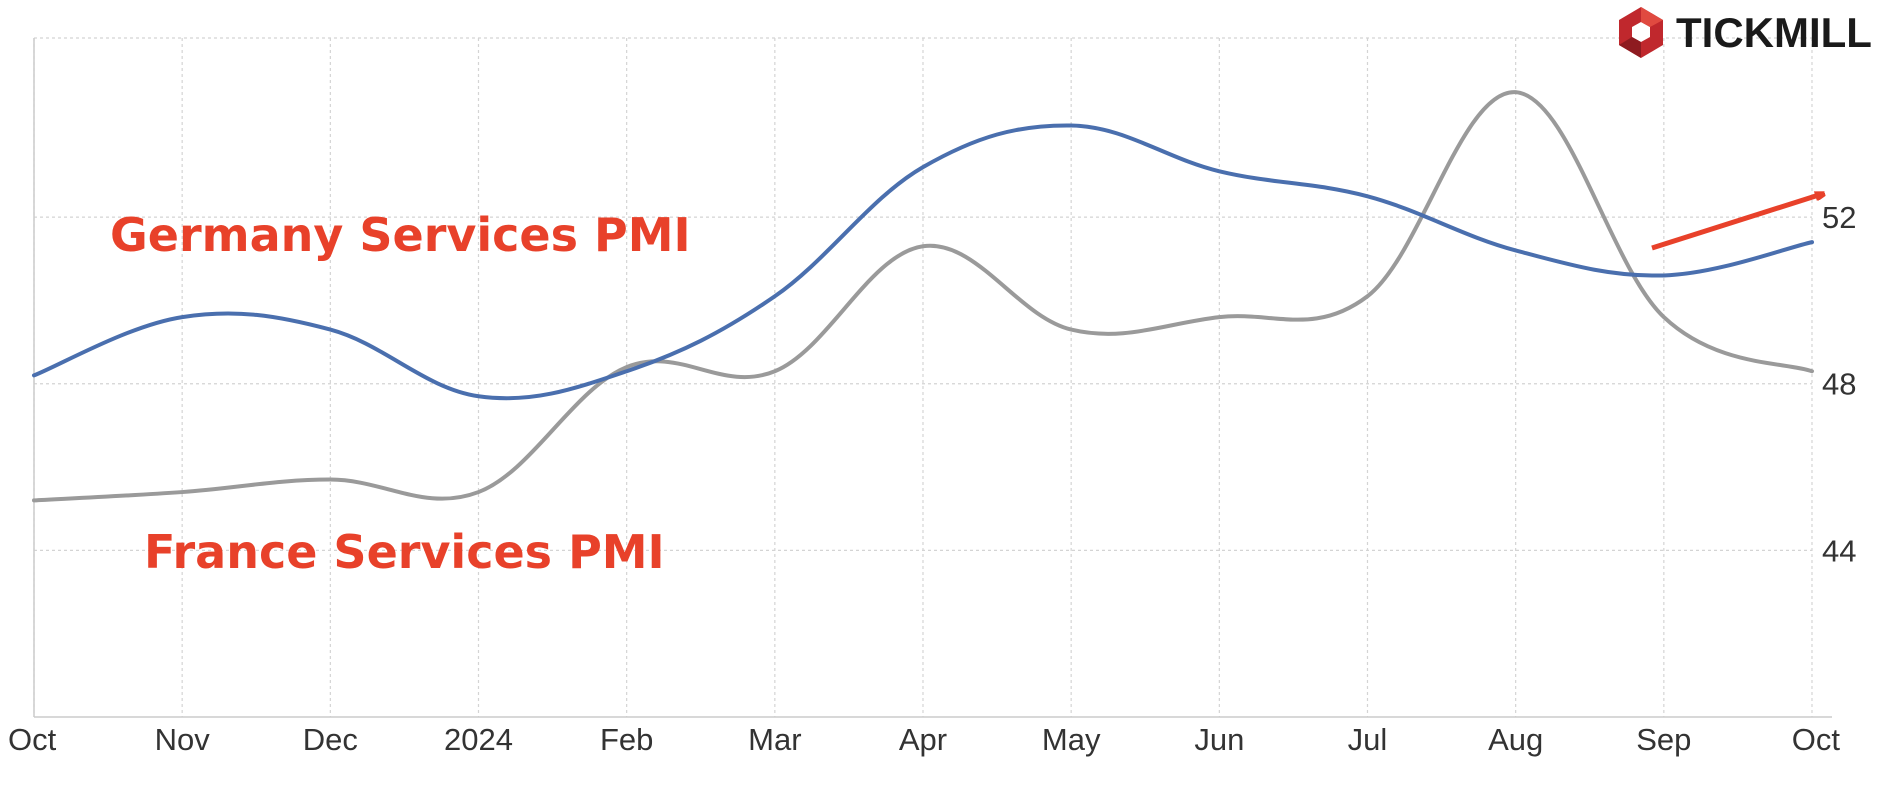  I want to click on x-tick-label: Jun, so click(1219, 739).